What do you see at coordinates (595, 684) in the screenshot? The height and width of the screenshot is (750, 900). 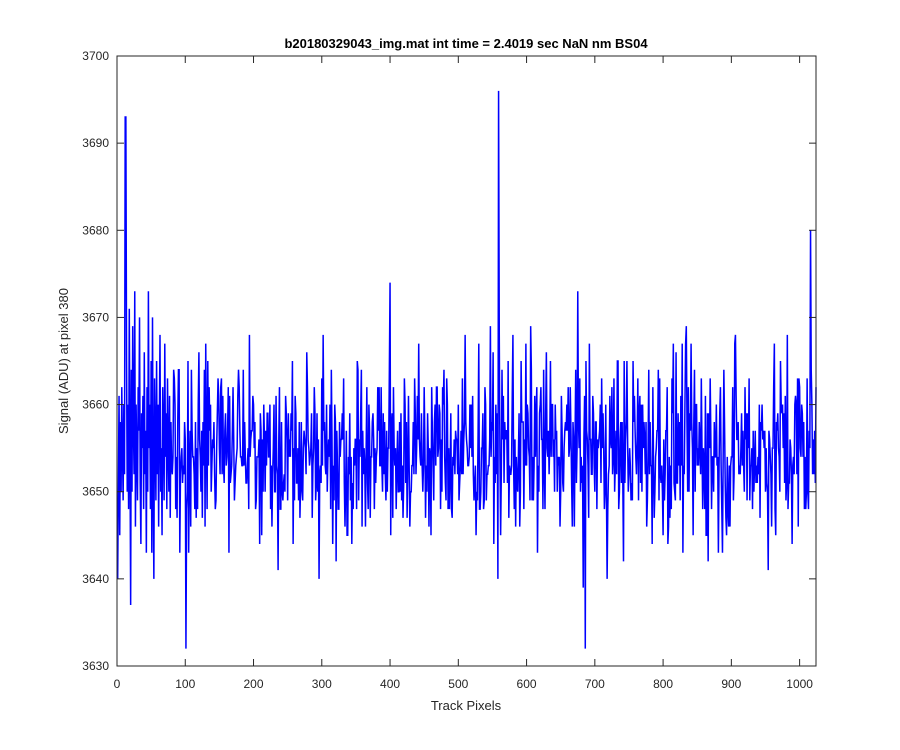 I see `x-tick-label: 700` at bounding box center [595, 684].